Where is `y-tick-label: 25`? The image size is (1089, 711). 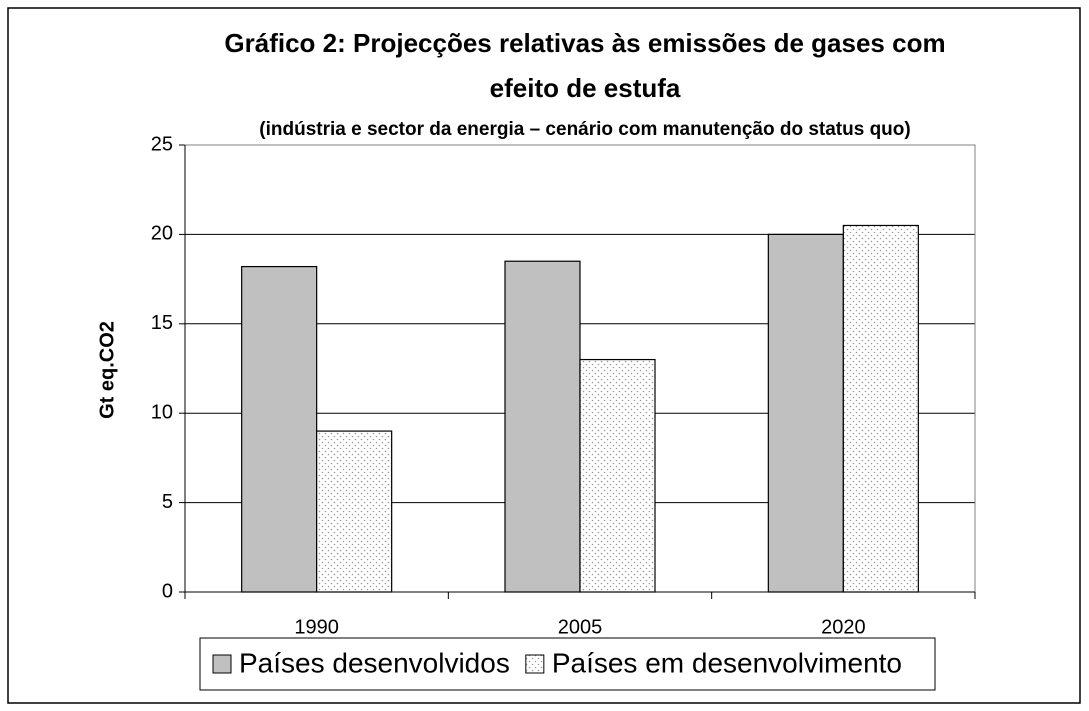 y-tick-label: 25 is located at coordinates (162, 144).